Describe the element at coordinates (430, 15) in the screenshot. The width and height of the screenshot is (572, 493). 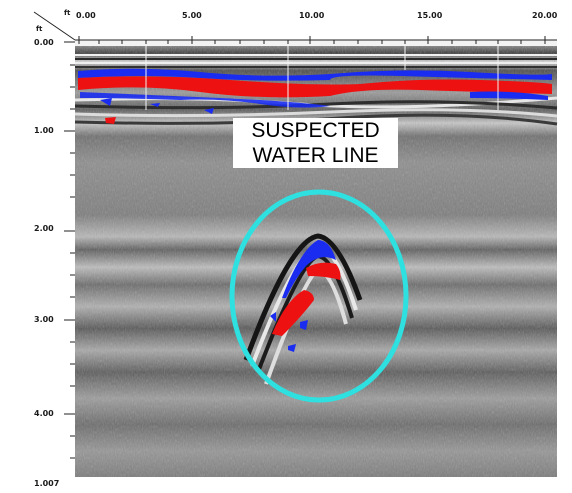
I see `x-tick-label: 15.00` at that location.